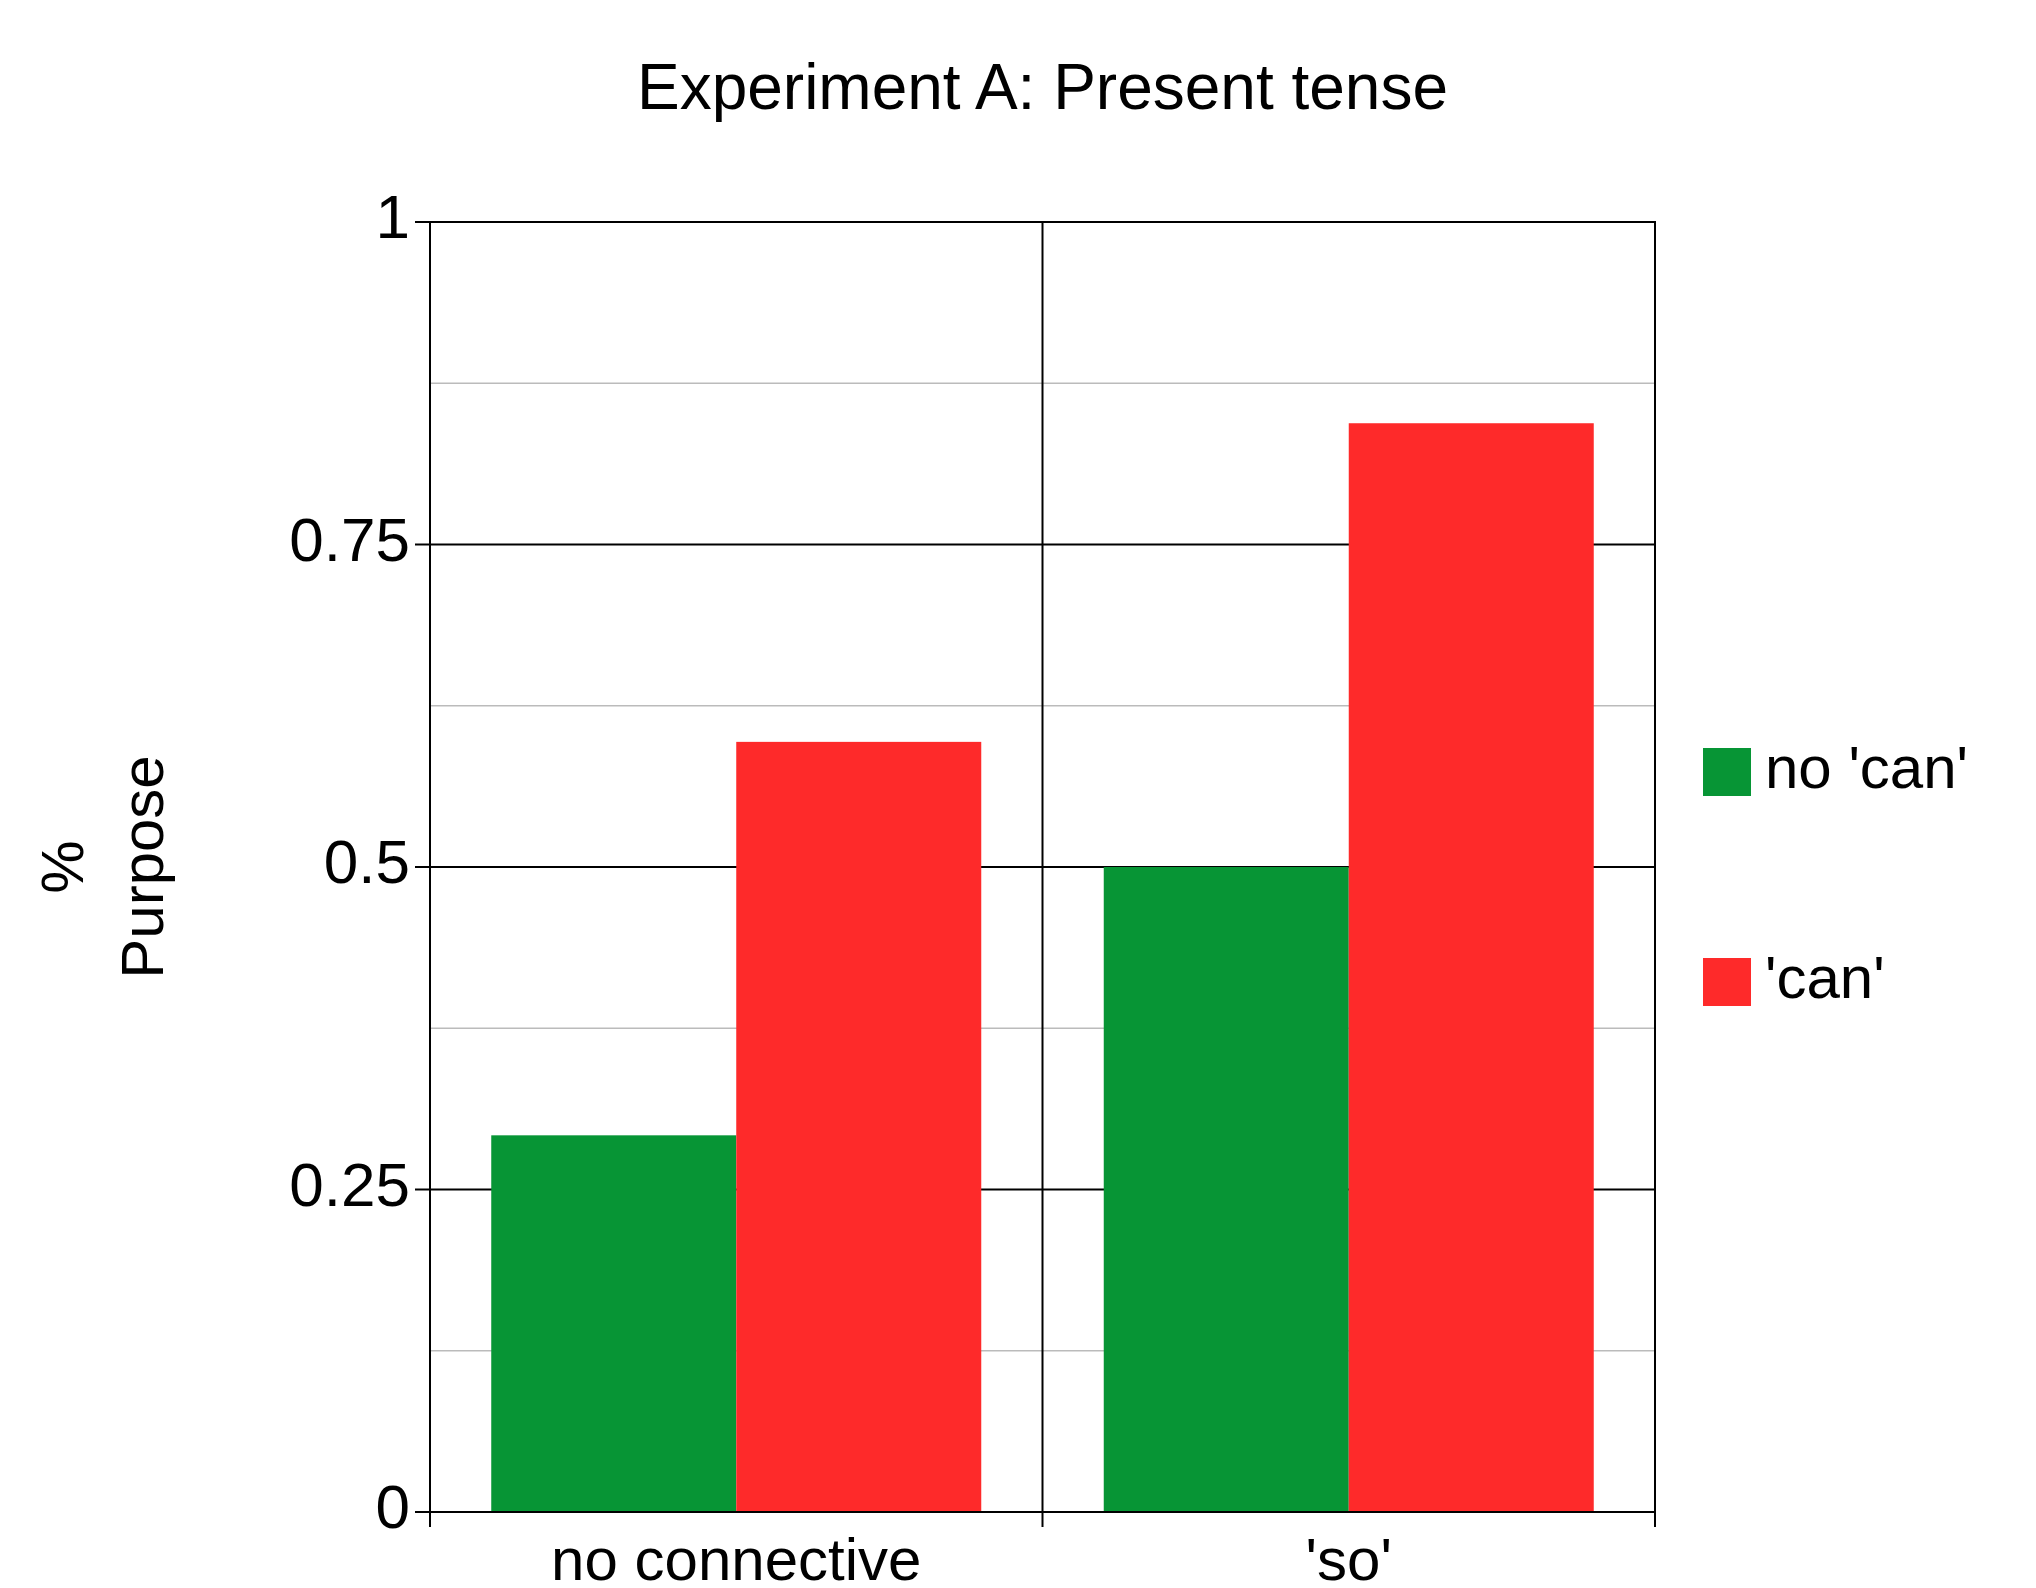  I want to click on chart-title: Experiment A: Present tense, so click(1042, 86).